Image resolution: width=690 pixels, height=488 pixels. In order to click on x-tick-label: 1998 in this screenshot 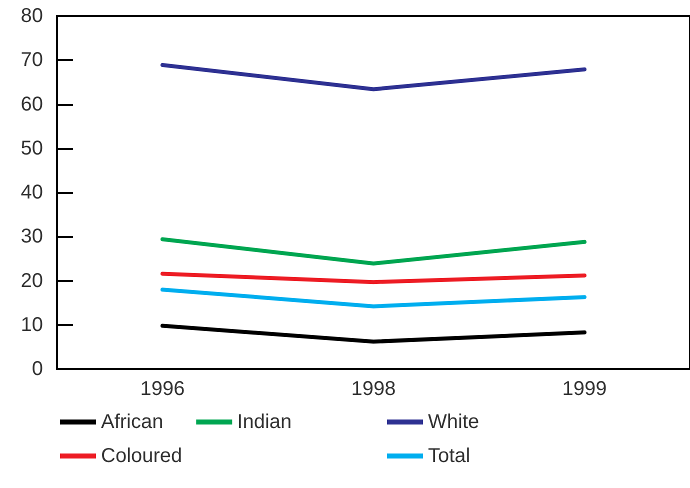, I will do `click(373, 389)`.